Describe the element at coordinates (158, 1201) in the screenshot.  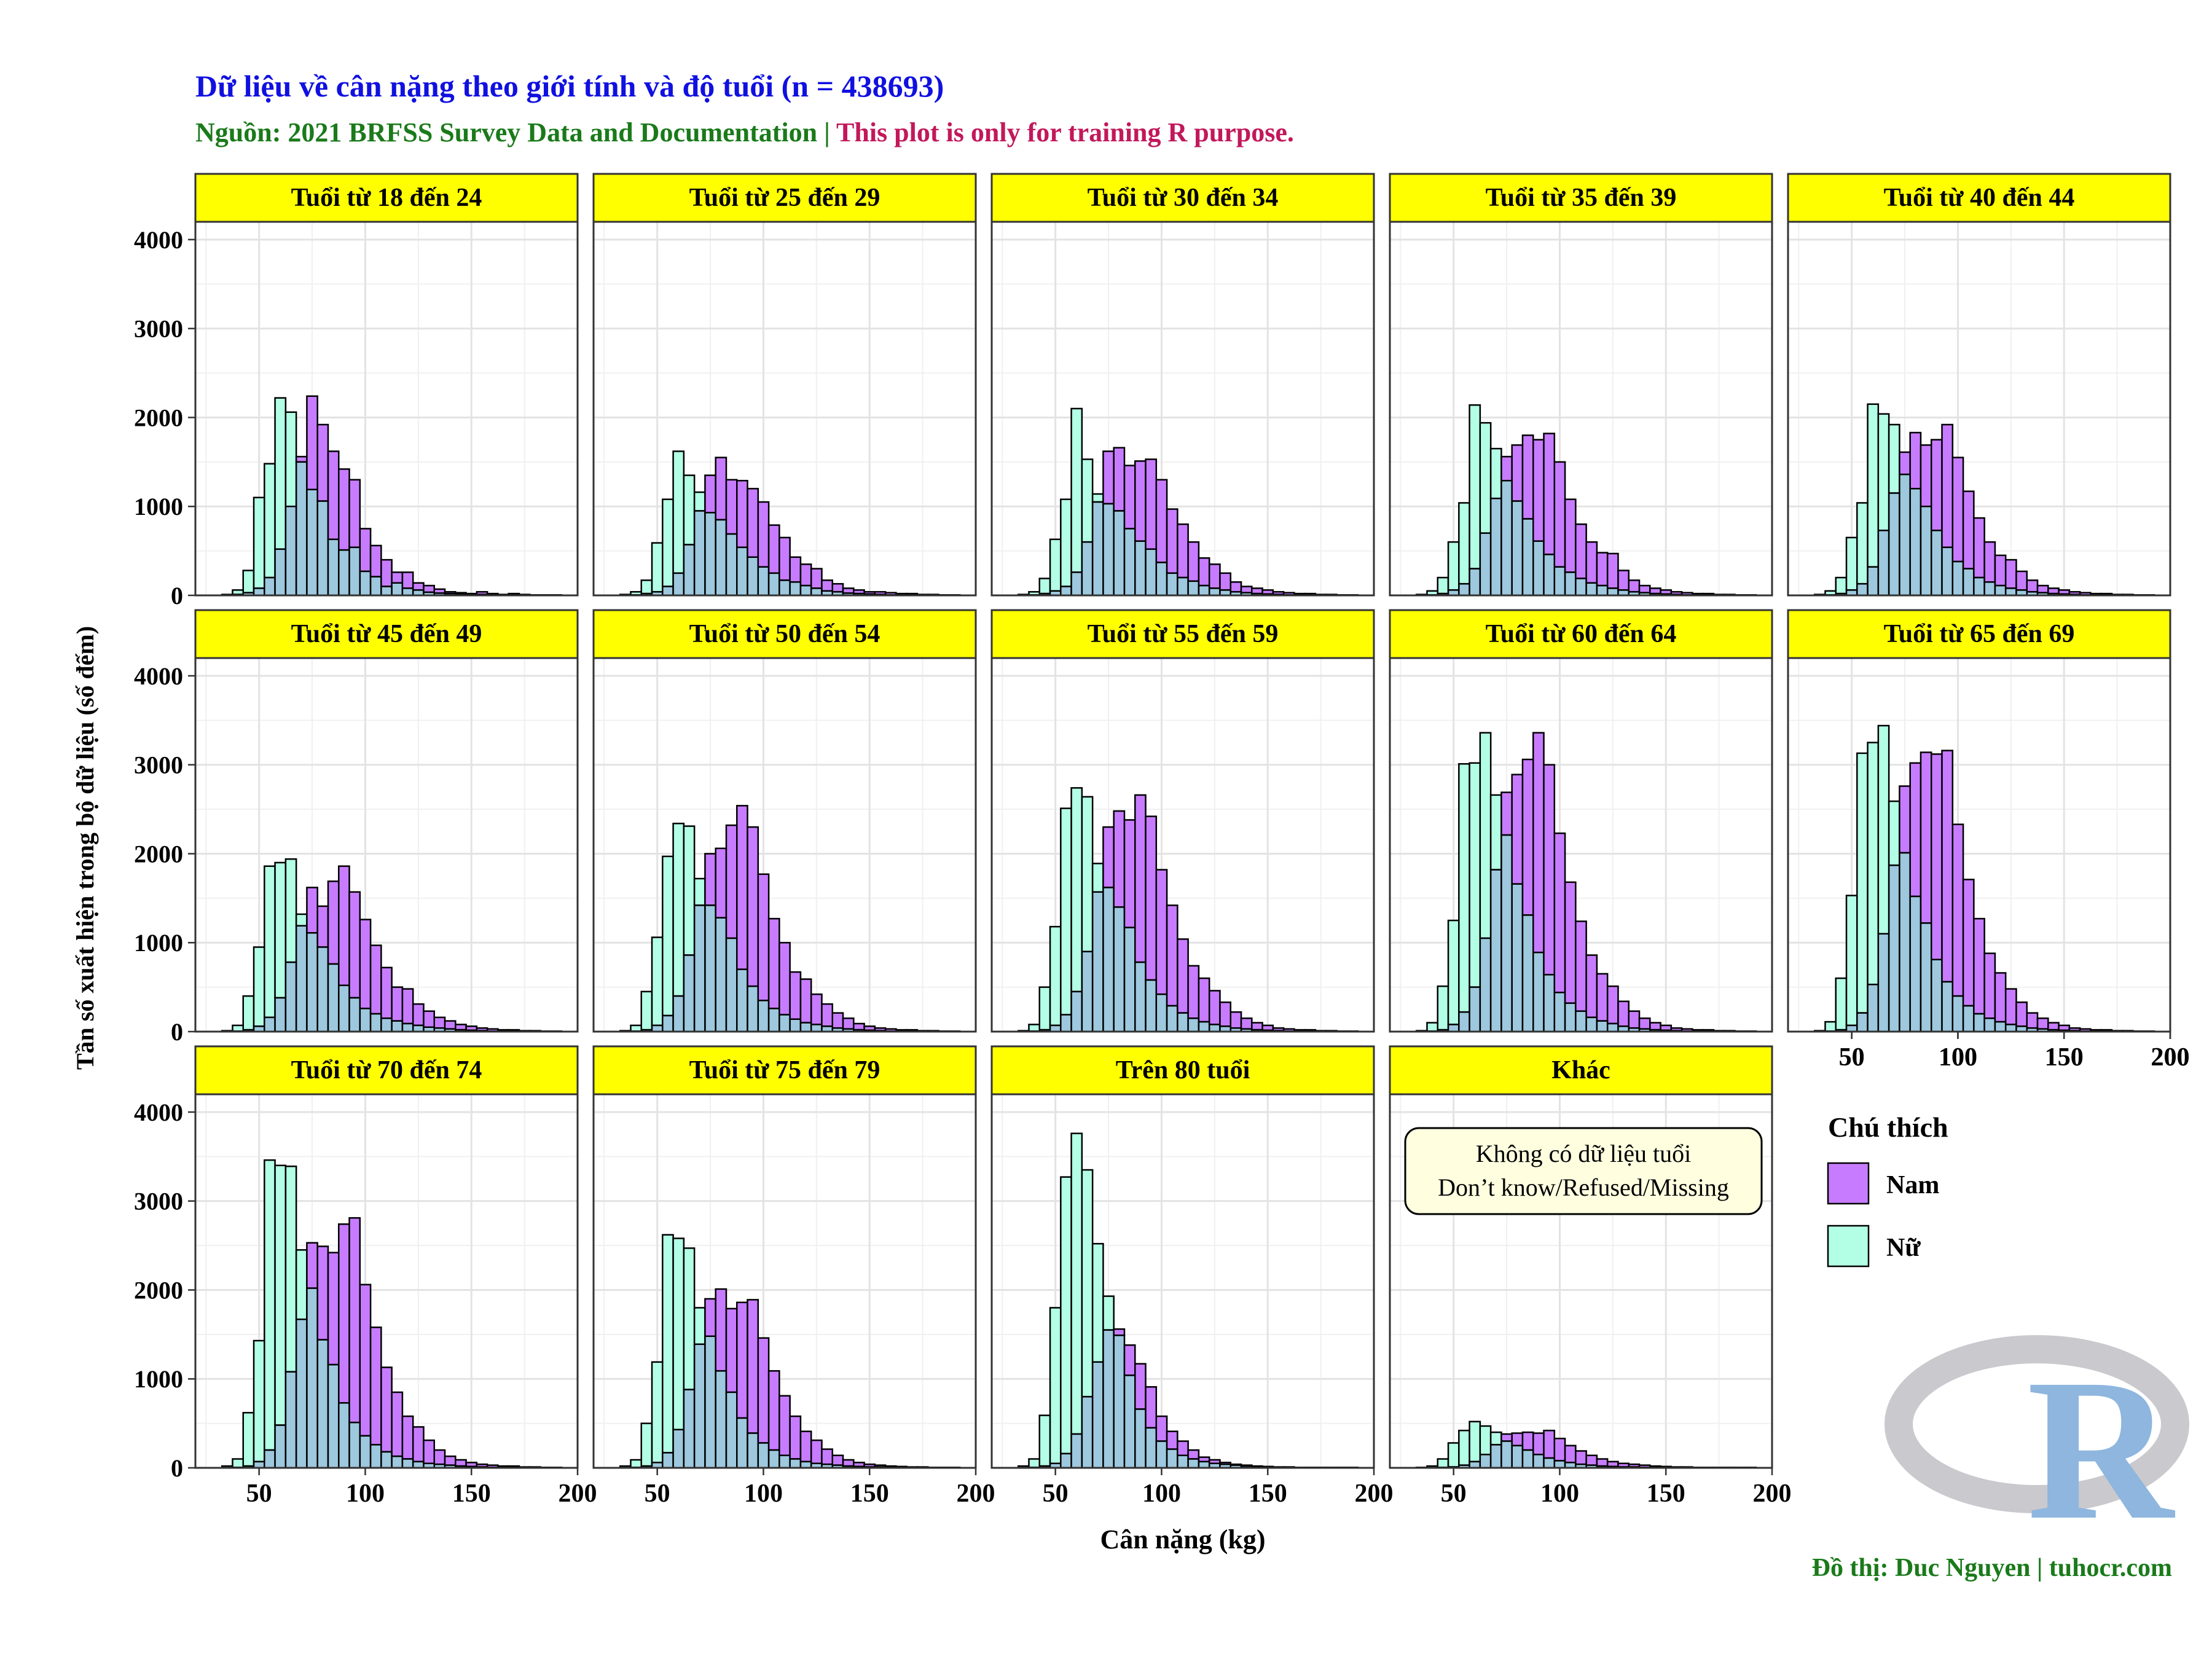
I see `y-tick-label: 3000` at that location.